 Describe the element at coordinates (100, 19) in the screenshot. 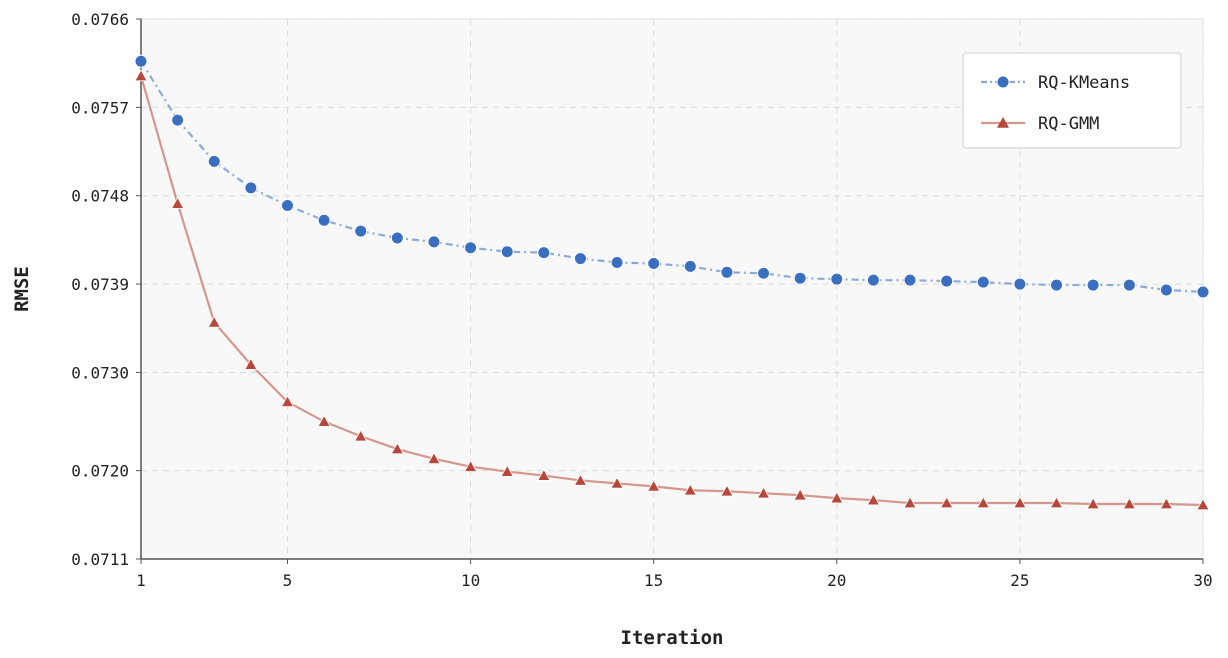

I see `y-tick-label: 0.0766` at that location.